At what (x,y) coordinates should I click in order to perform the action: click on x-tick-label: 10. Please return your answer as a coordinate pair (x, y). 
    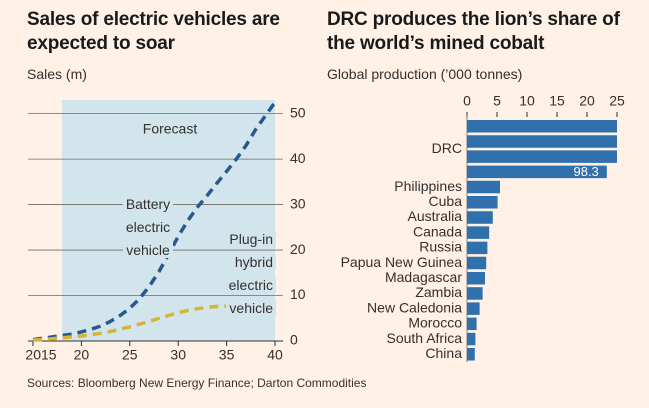
    Looking at the image, I should click on (527, 101).